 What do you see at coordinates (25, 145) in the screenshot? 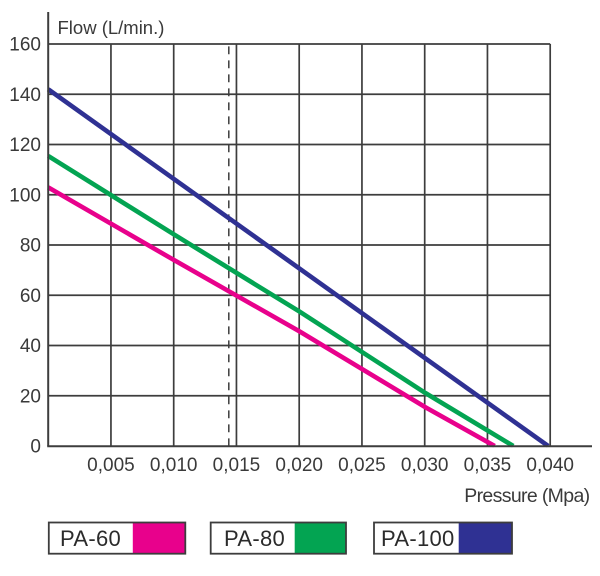
I see `svg-text: 120` at bounding box center [25, 145].